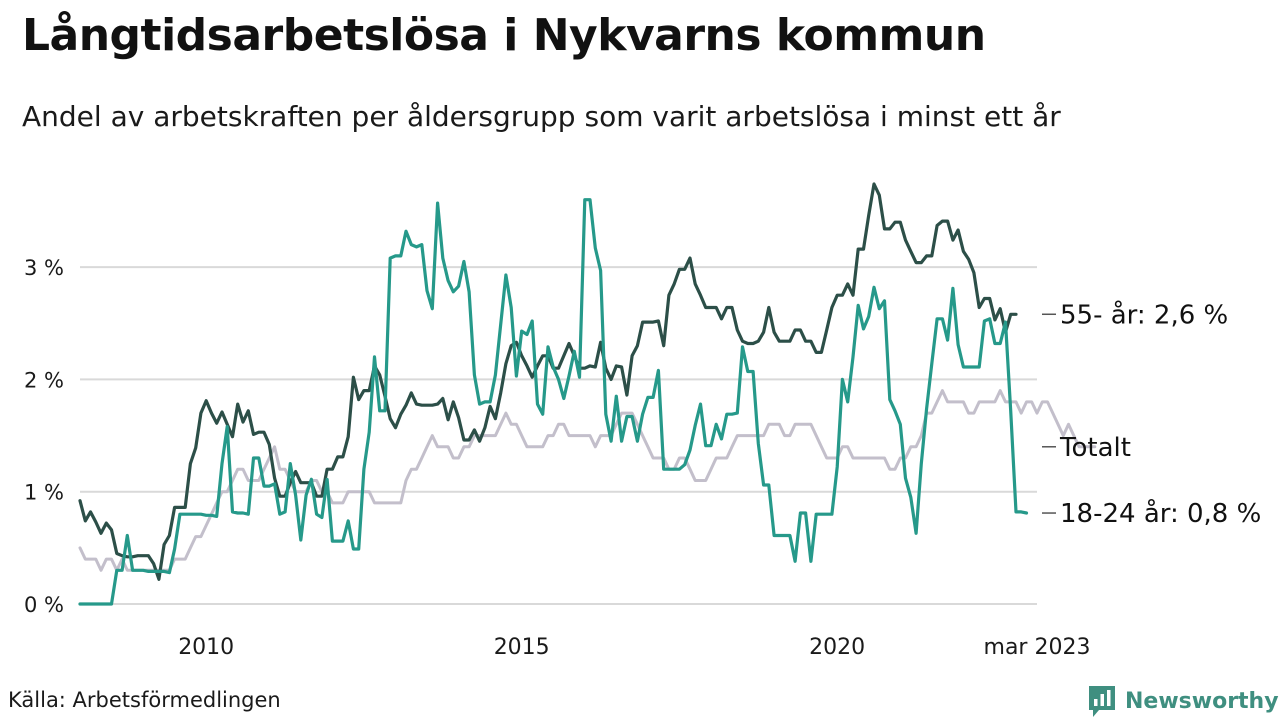 The image size is (1280, 720). I want to click on newsworthy-icon, so click(1102, 701).